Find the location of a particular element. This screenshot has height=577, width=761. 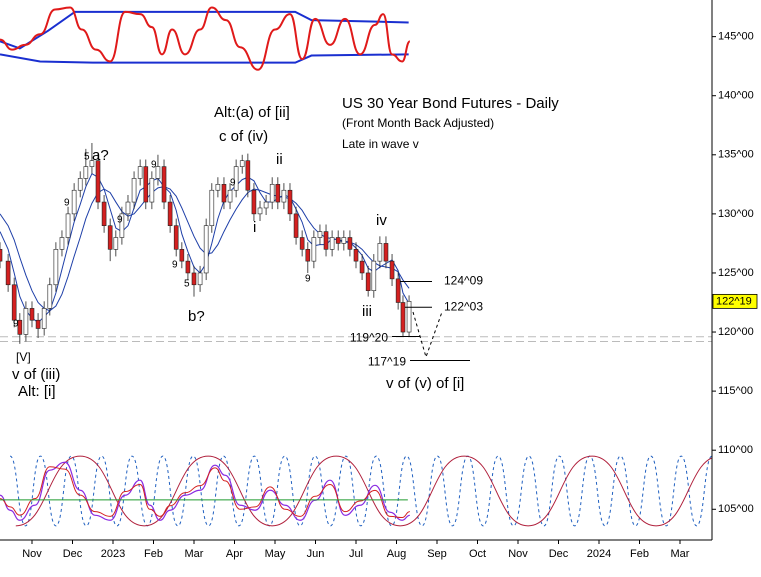

y-tick-label: 115^00 is located at coordinates (735, 391).